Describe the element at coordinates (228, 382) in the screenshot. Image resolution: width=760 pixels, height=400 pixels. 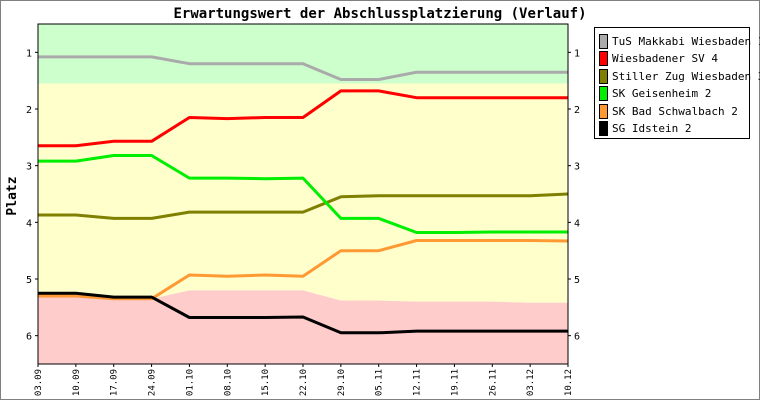
I see `x-tick-label: 08.10` at that location.